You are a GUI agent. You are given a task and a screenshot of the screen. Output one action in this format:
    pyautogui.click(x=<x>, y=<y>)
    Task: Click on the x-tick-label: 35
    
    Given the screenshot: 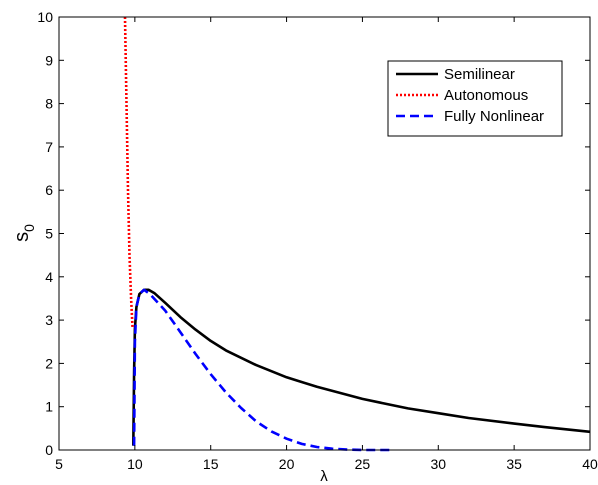 What is the action you would take?
    pyautogui.click(x=514, y=464)
    